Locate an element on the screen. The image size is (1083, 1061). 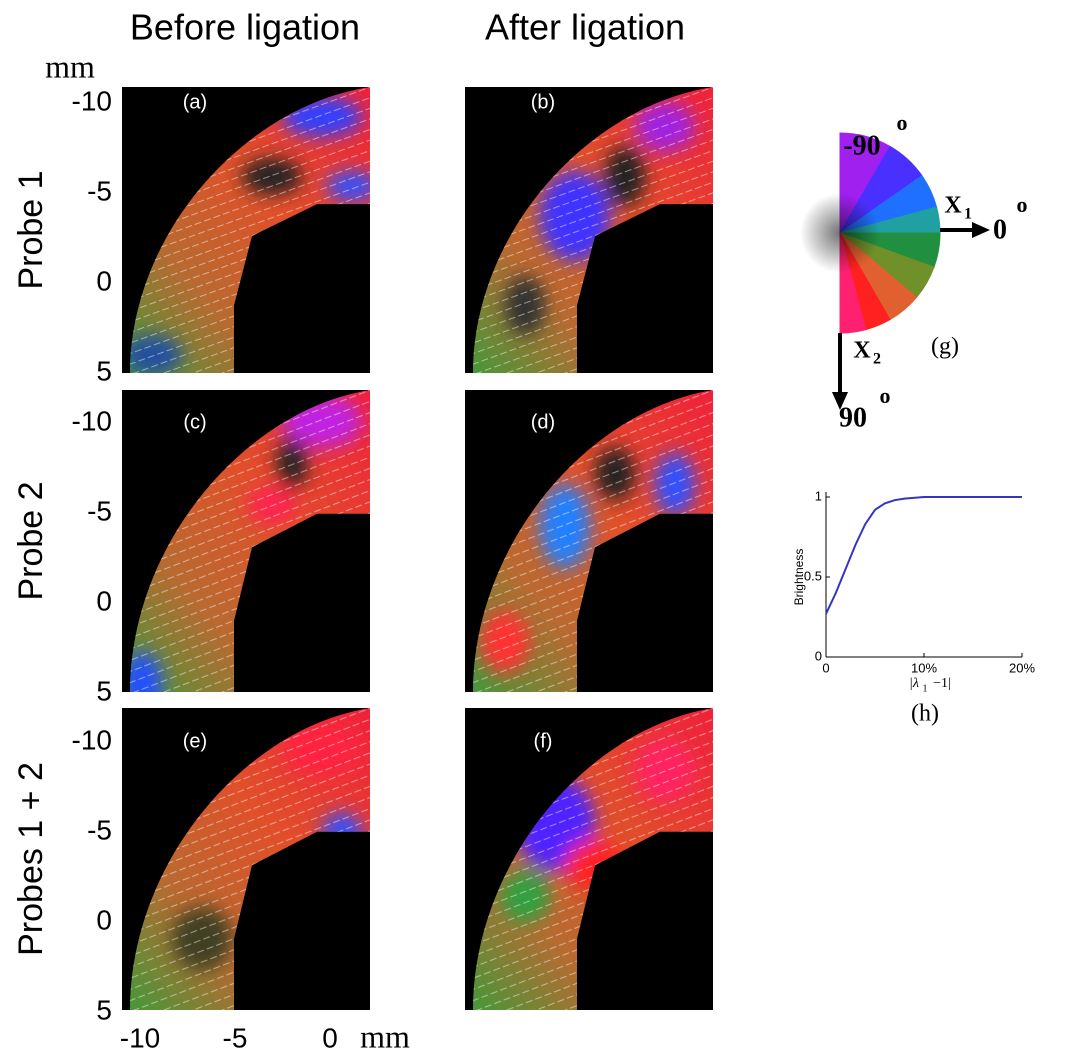
axis-sub: 1 is located at coordinates (968, 214).